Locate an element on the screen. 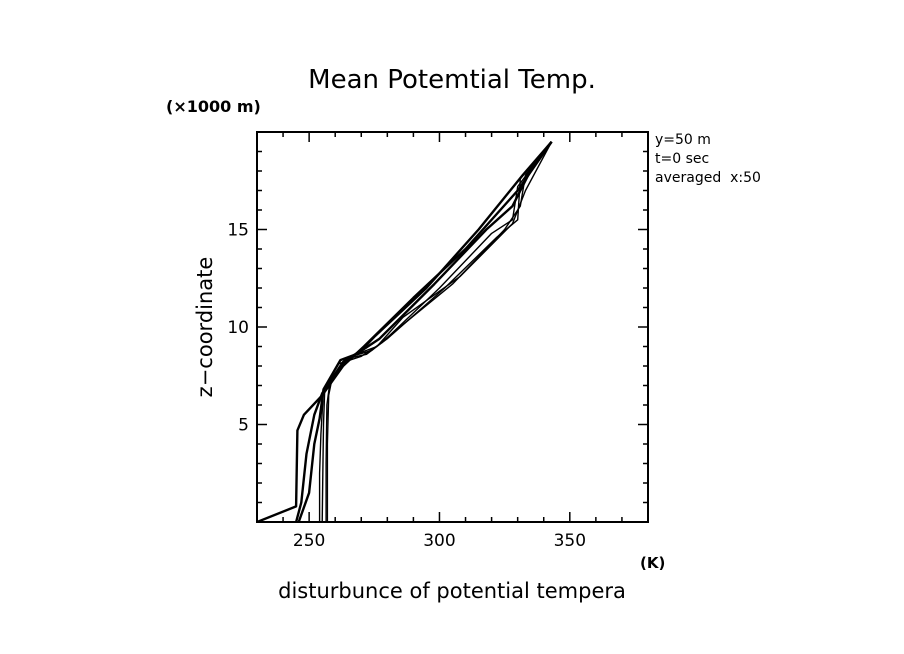 The image size is (904, 654). annotation-y: y=50 m is located at coordinates (683, 140).